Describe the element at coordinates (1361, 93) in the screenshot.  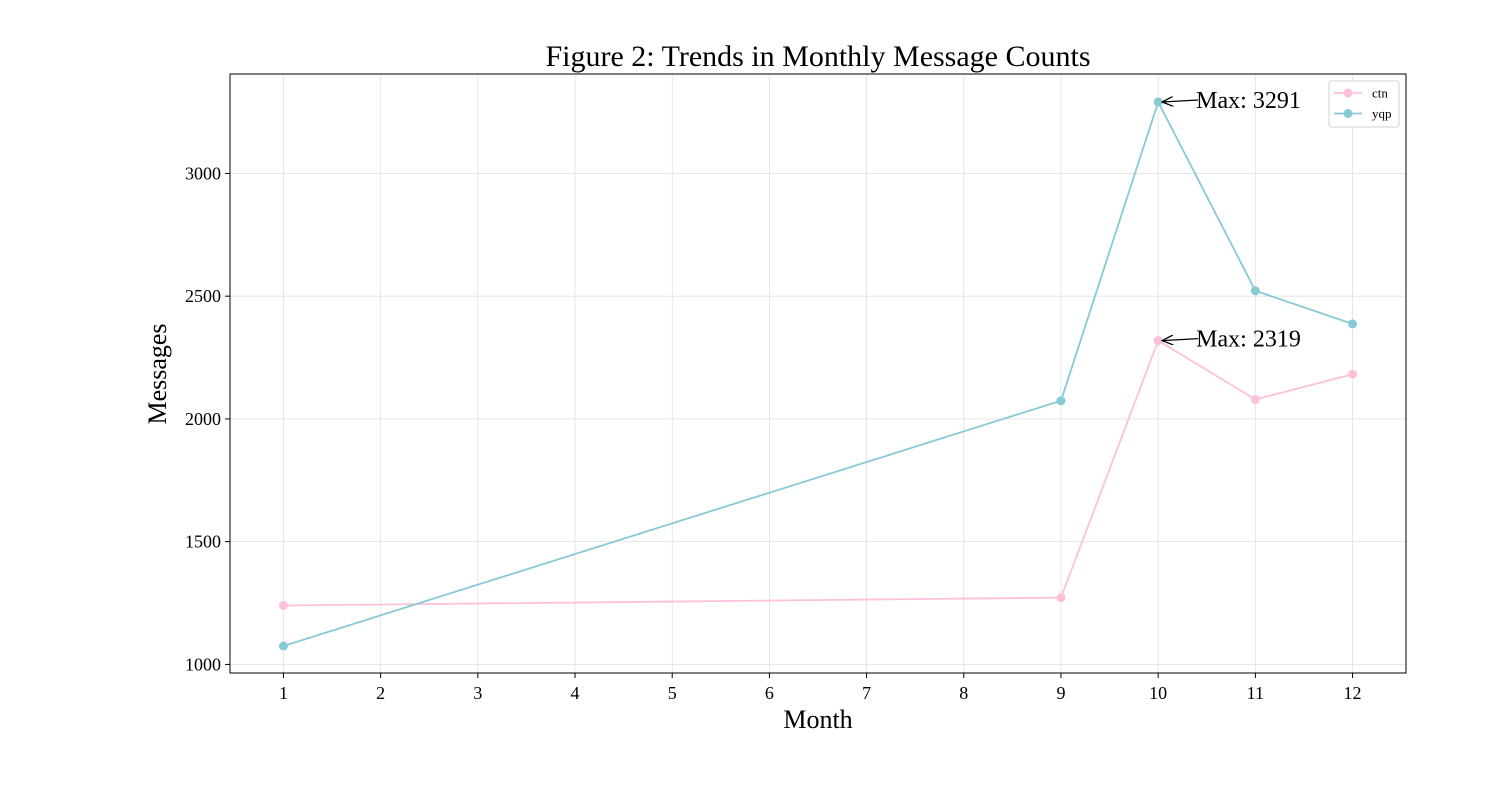
I see `legend-item-ctn: ctn` at that location.